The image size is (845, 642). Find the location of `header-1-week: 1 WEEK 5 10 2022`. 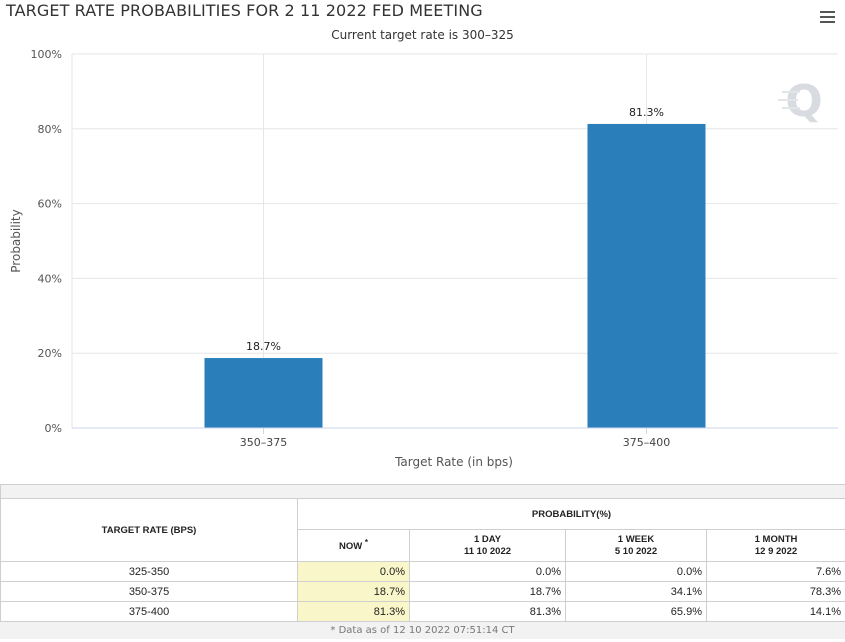

header-1-week: 1 WEEK 5 10 2022 is located at coordinates (636, 545).